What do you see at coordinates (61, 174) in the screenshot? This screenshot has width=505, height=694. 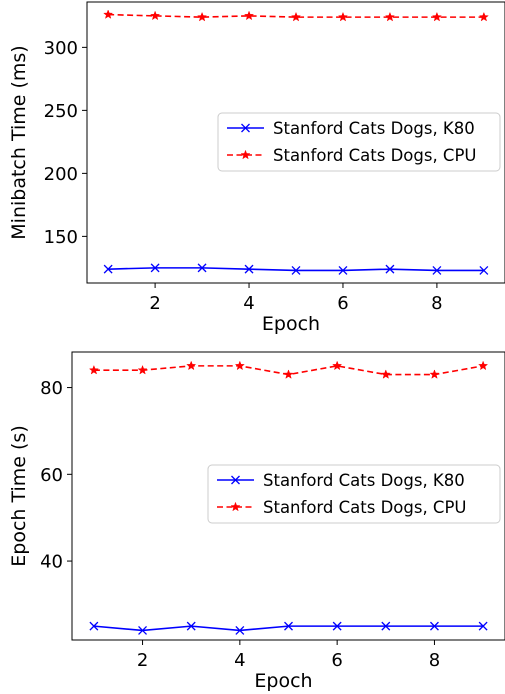 I see `y-tick-label: 200` at bounding box center [61, 174].